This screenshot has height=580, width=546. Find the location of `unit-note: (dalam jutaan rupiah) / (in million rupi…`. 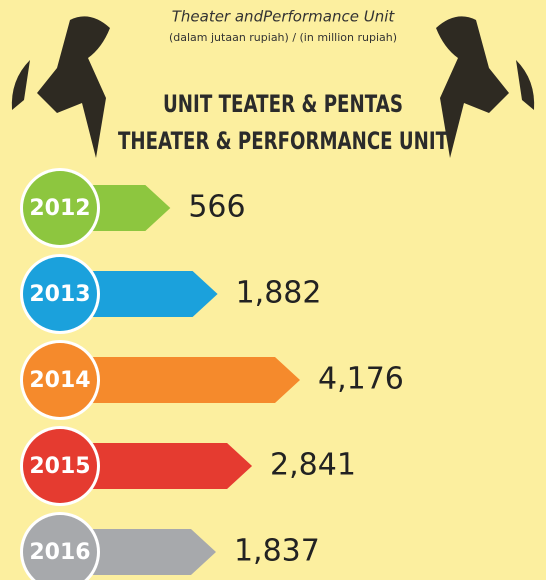

unit-note: (dalam jutaan rupiah) / (in million rupi… is located at coordinates (283, 37).